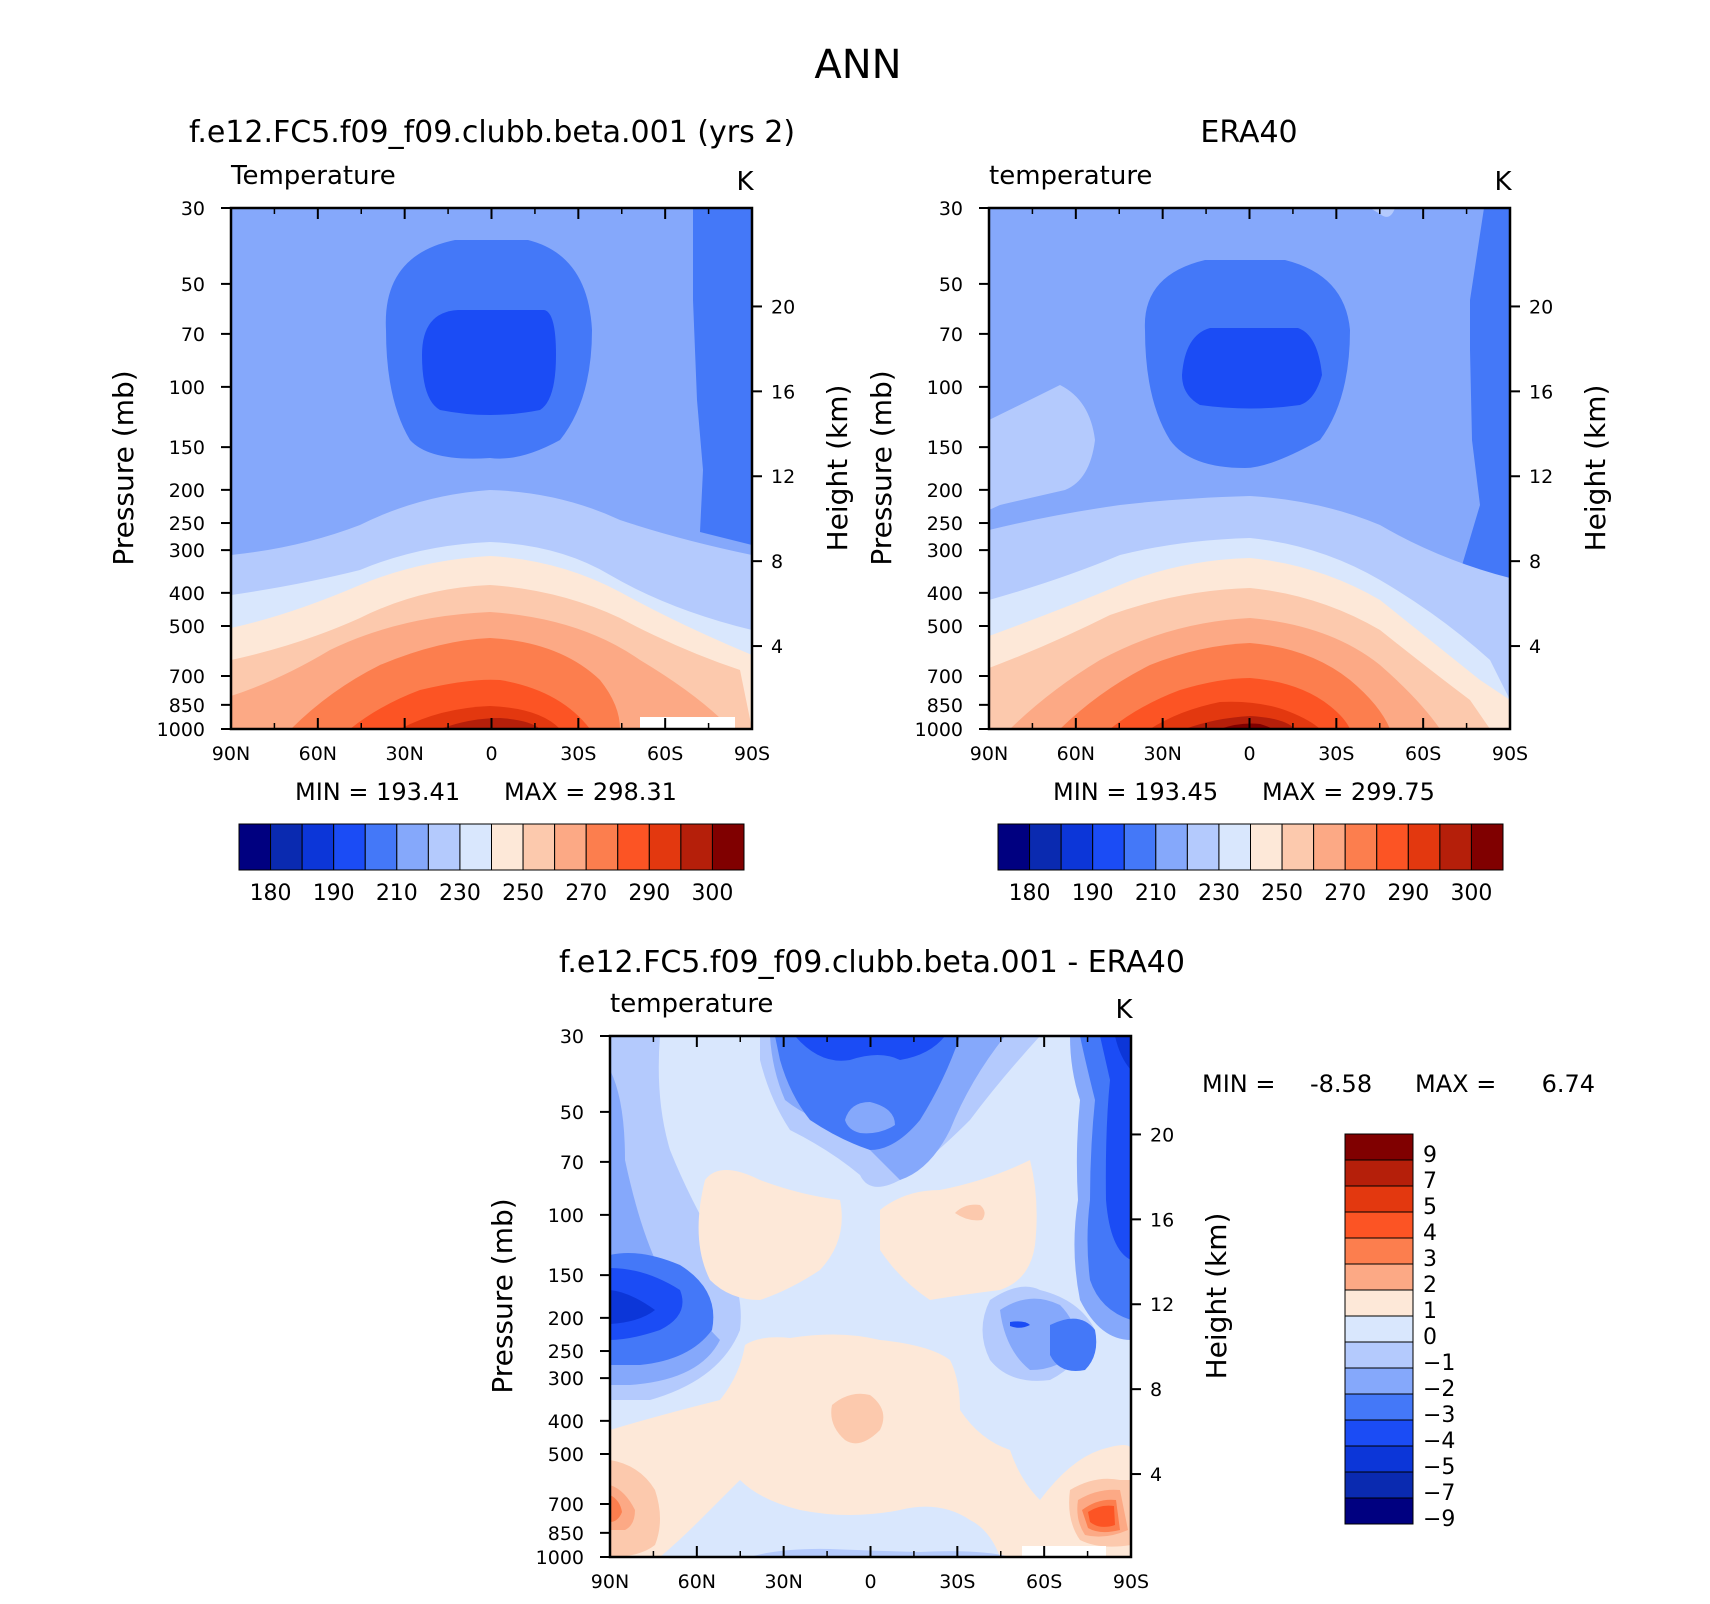 This screenshot has height=1604, width=1710. I want to click on y-tick-label: 400, so click(566, 1422).